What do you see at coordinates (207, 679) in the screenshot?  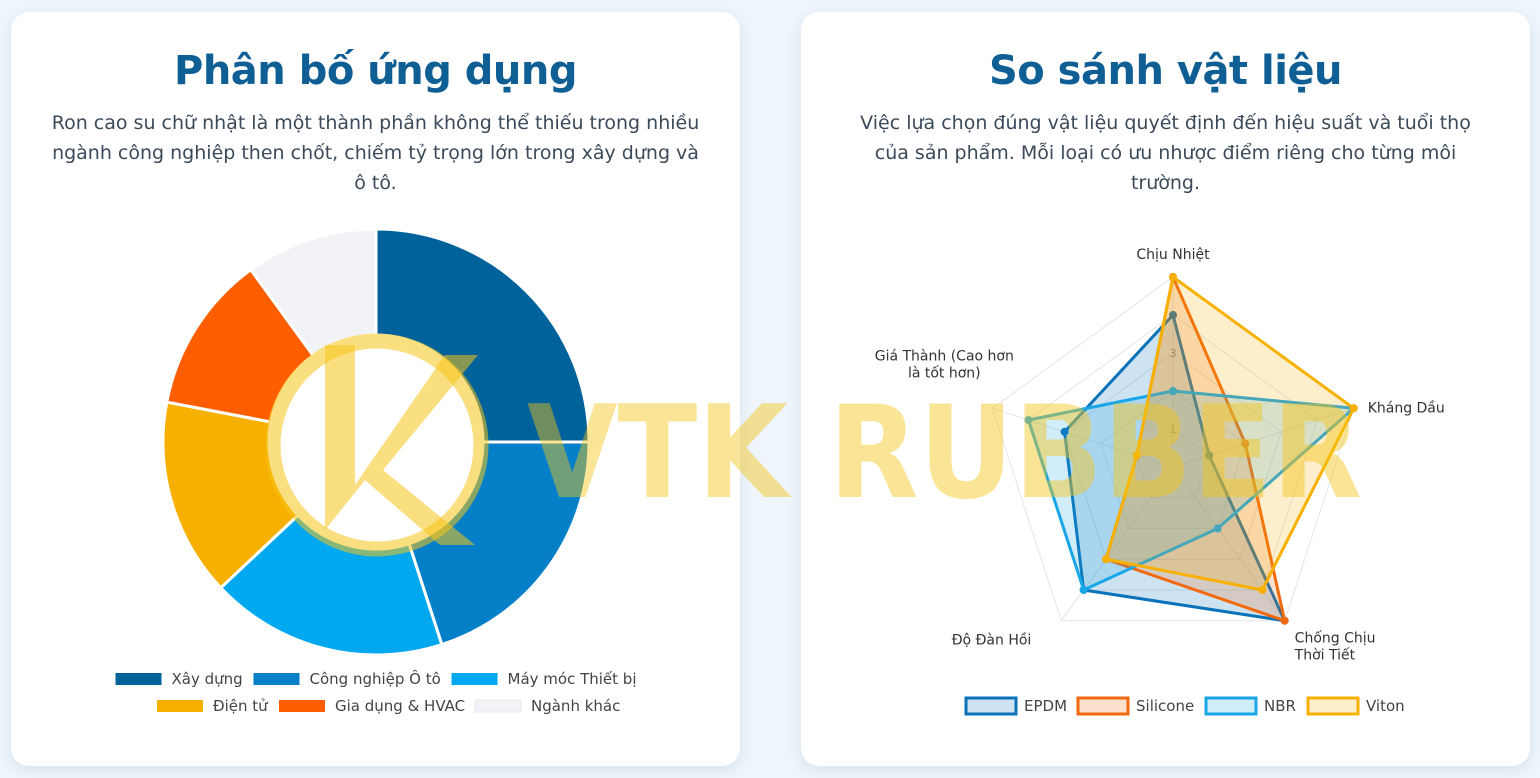 I see `legend-label: Xây dựng` at bounding box center [207, 679].